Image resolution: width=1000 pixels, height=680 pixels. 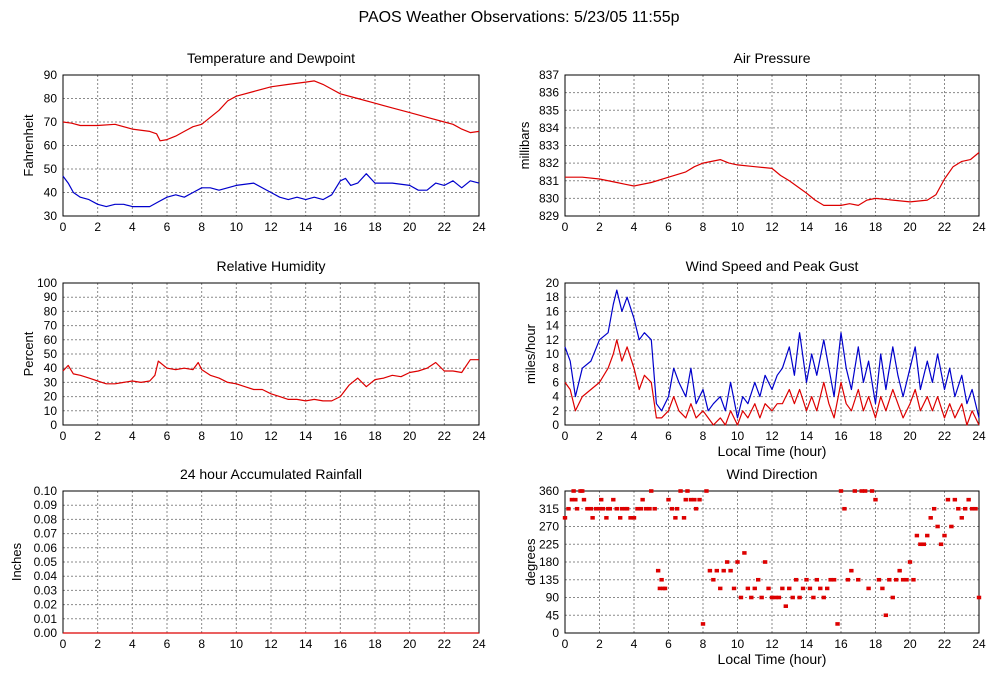 I want to click on dir-y-tick-label: 135, so click(x=549, y=580).